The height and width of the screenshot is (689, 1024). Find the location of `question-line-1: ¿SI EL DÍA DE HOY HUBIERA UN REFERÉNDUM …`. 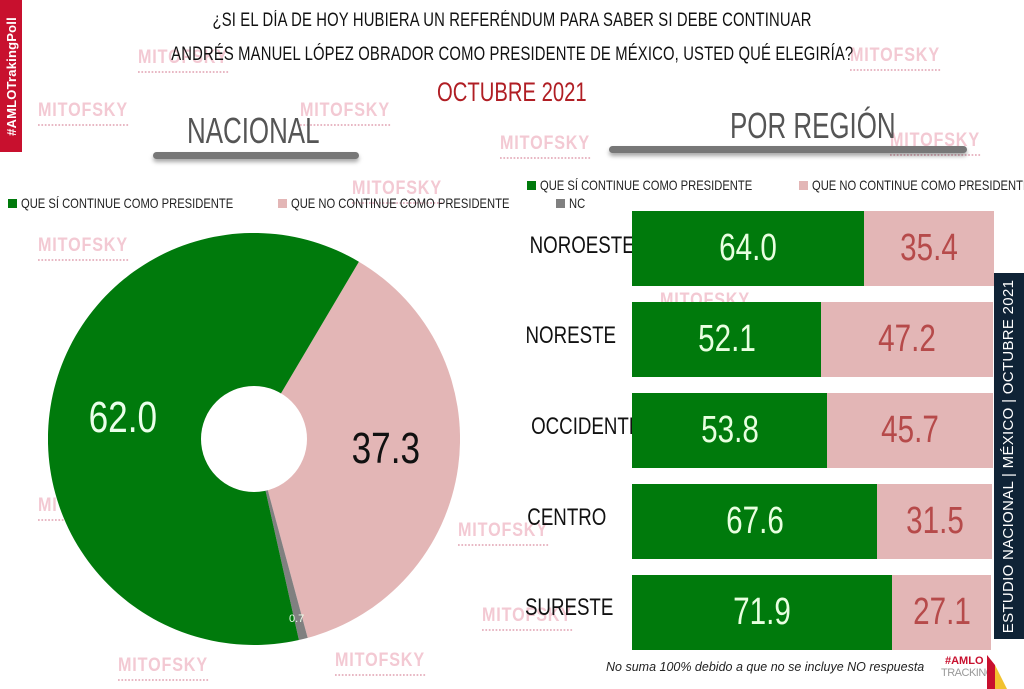

question-line-1: ¿SI EL DÍA DE HOY HUBIERA UN REFERÉNDUM … is located at coordinates (512, 20).